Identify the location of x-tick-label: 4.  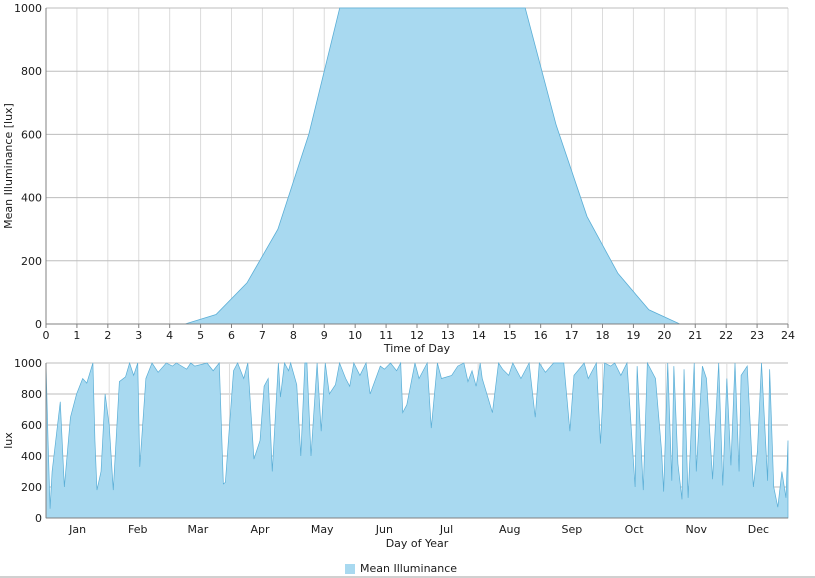
(169, 335).